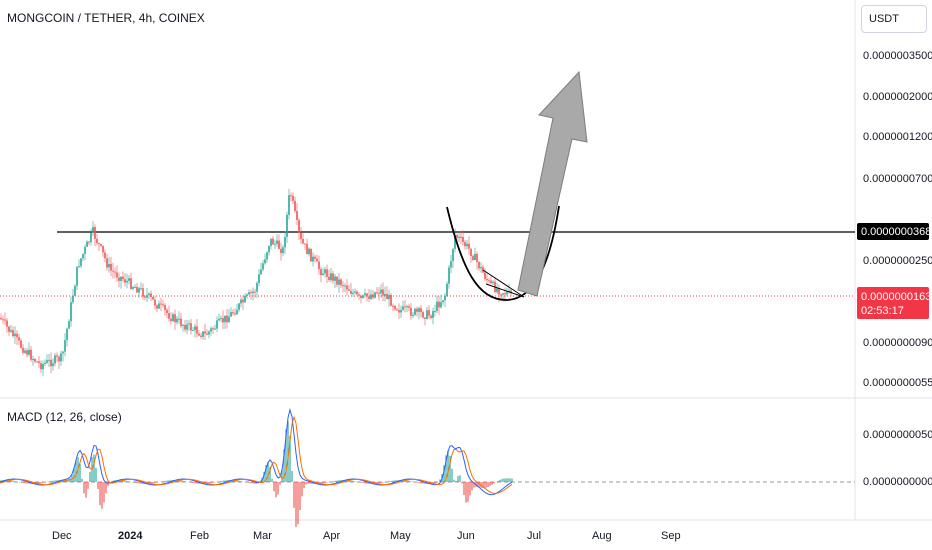 Image resolution: width=932 pixels, height=550 pixels. Describe the element at coordinates (882, 311) in the screenshot. I see `countdown-label: 02:53:17` at that location.